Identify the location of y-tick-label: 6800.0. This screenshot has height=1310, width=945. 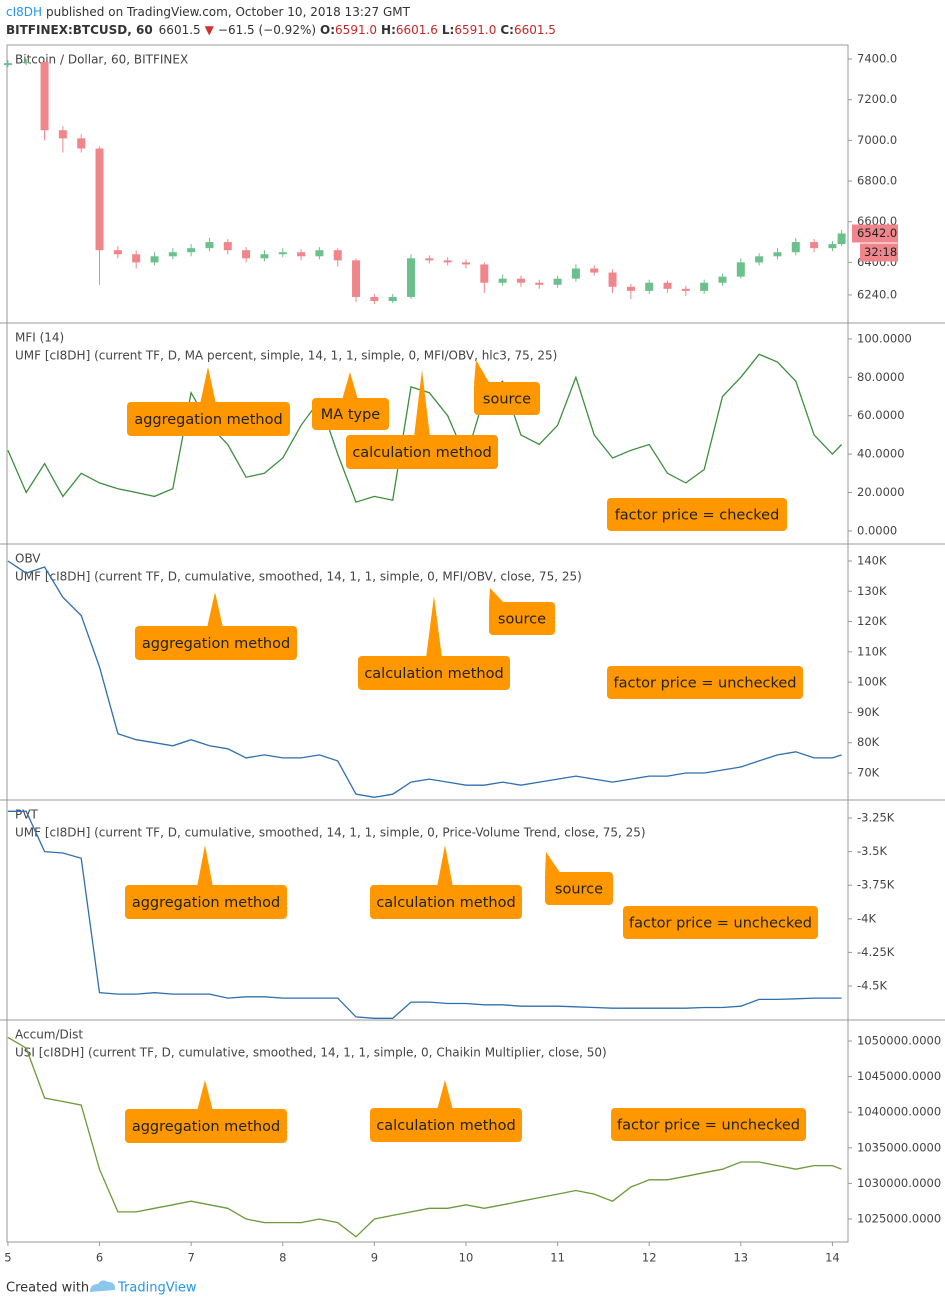
(877, 181).